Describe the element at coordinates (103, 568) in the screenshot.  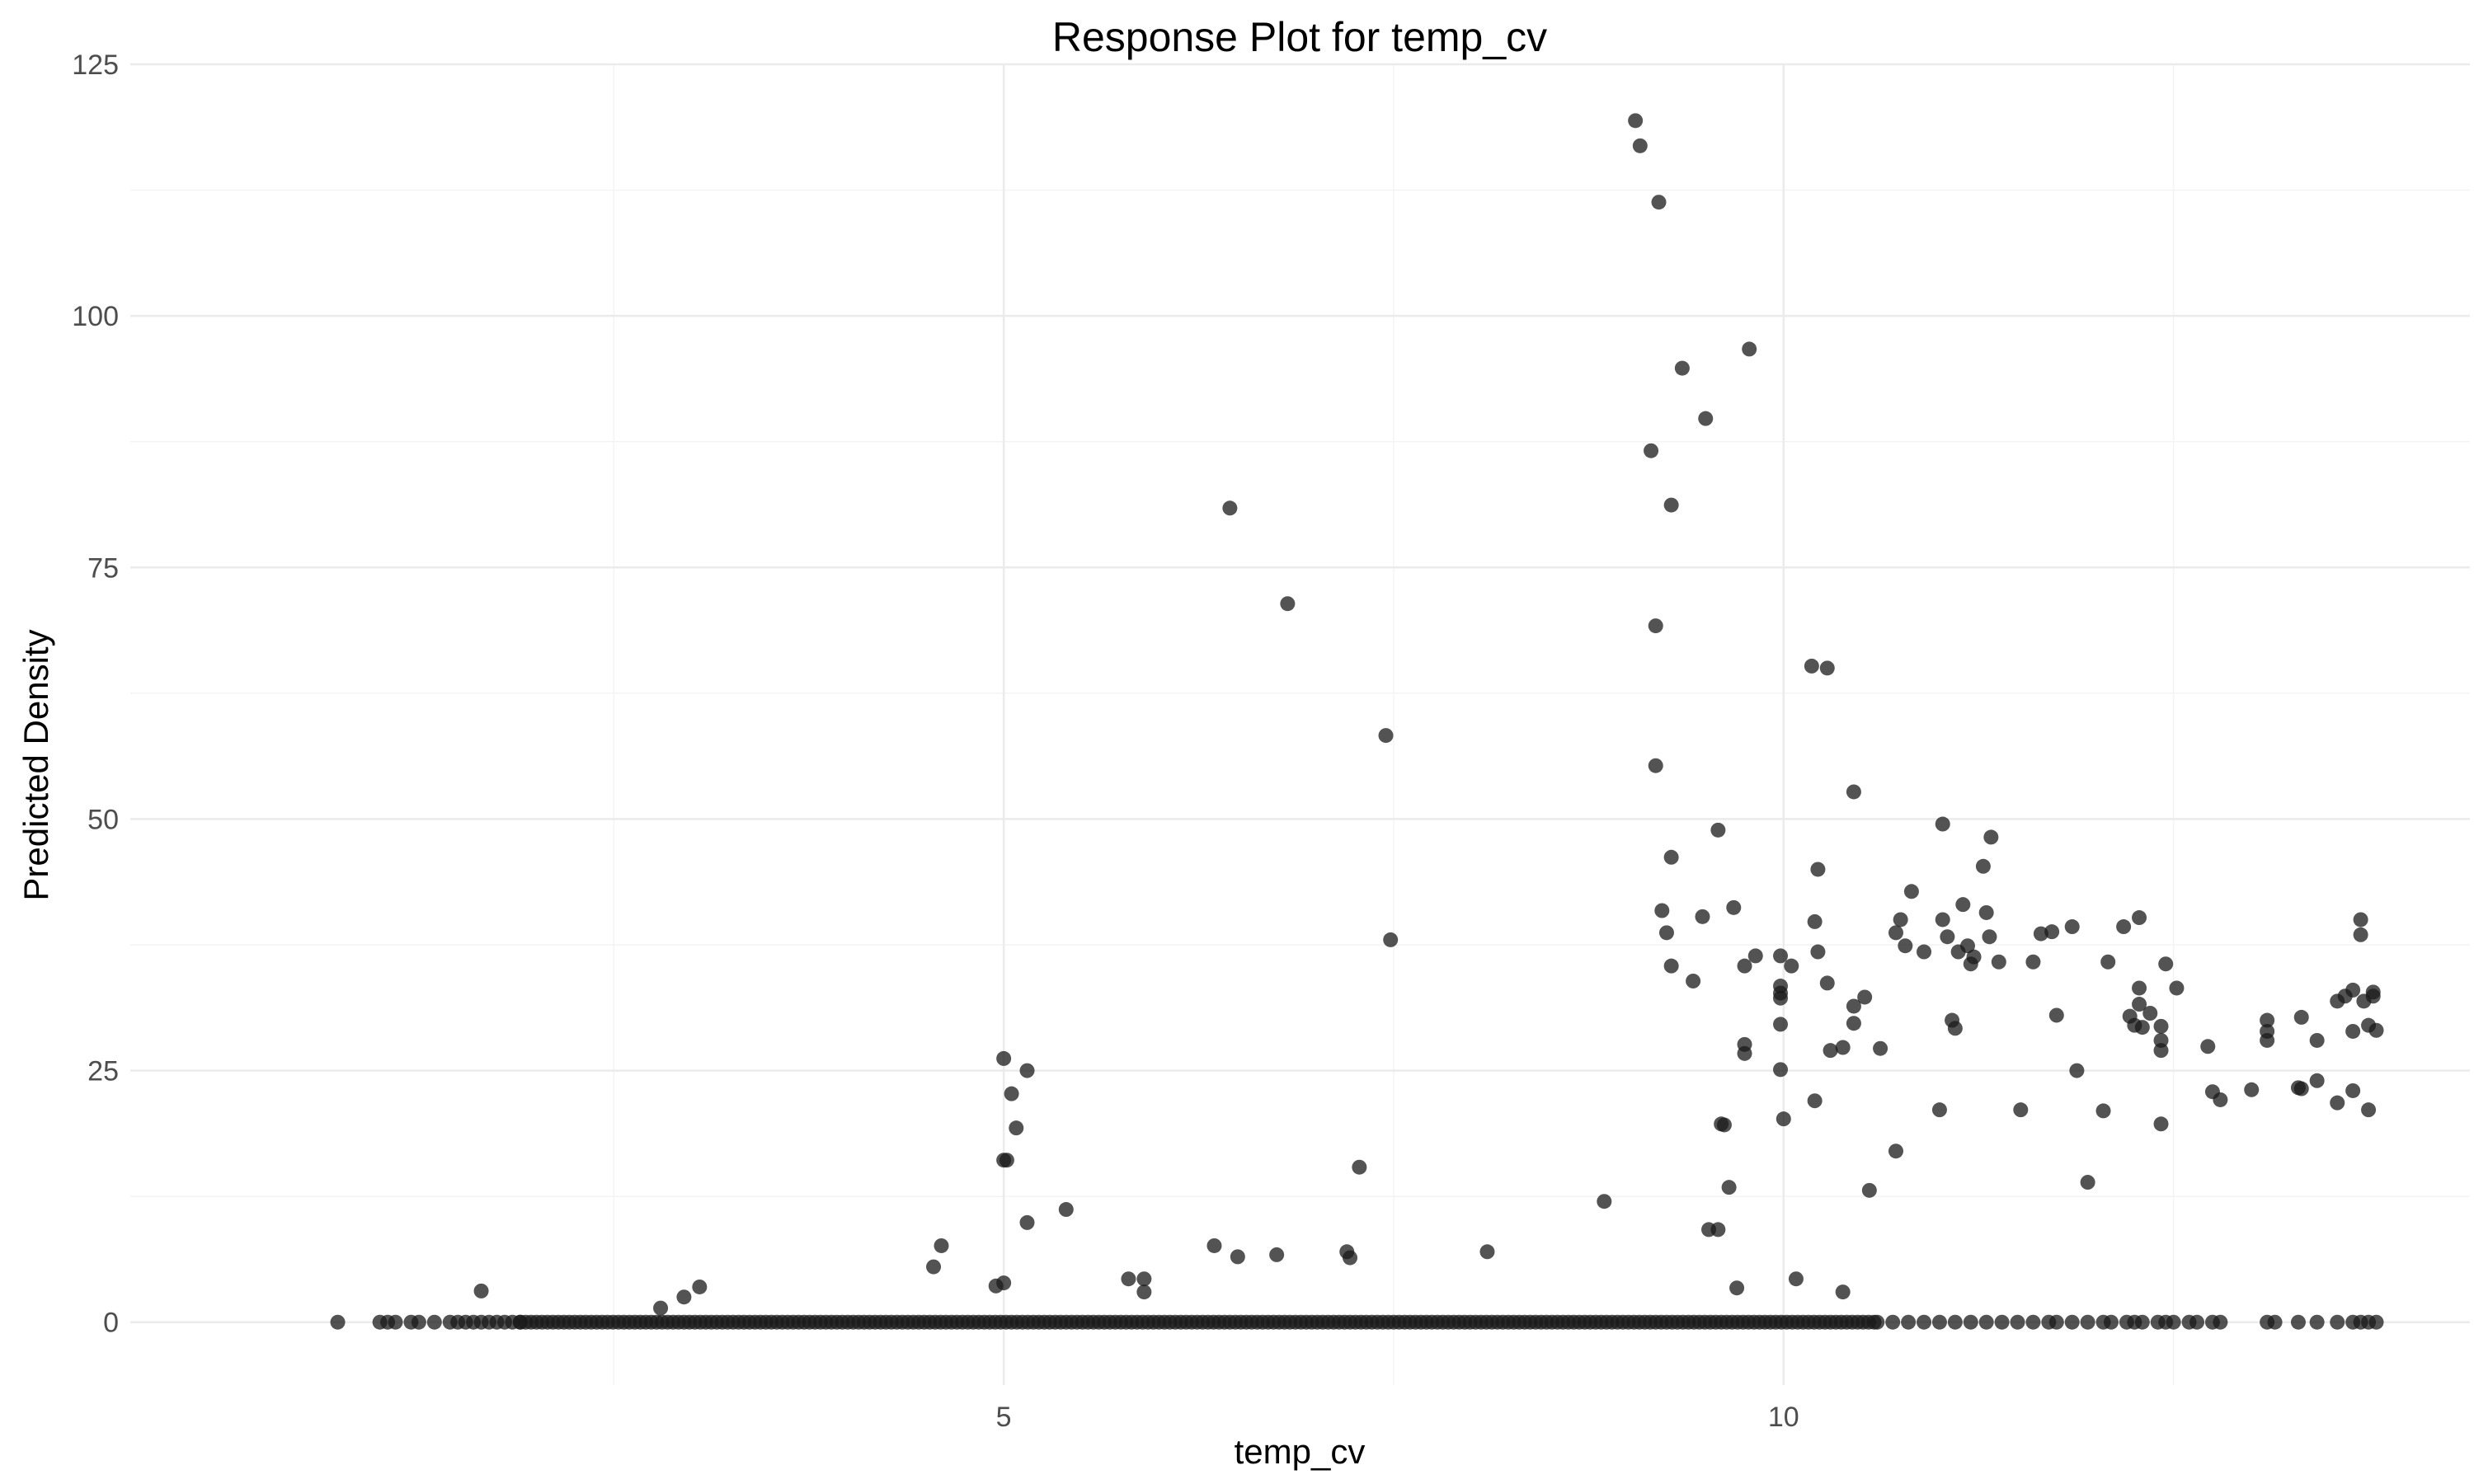
I see `y-tick-label: 75` at that location.